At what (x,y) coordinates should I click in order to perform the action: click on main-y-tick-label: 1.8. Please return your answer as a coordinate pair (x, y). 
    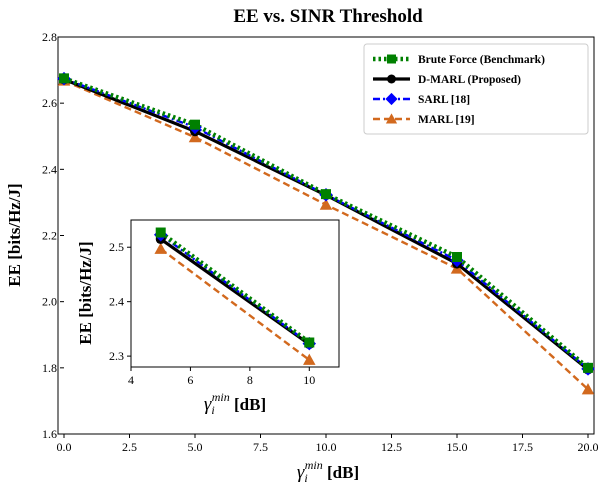
    Looking at the image, I should click on (49, 368).